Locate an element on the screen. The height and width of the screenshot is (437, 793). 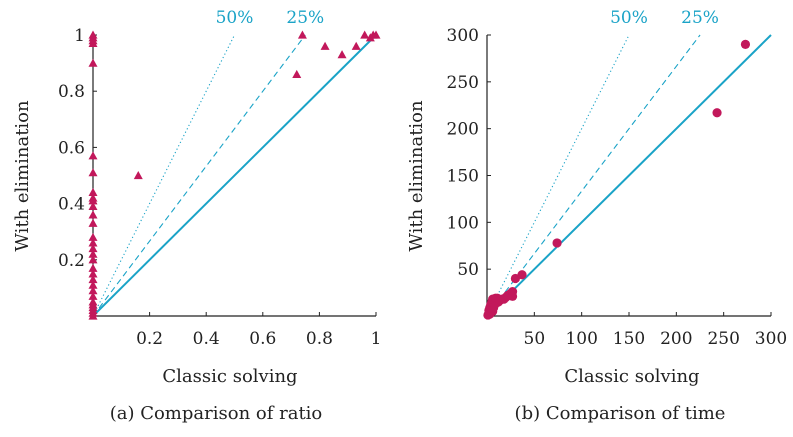
x-tick-label: 0.8 is located at coordinates (319, 339).